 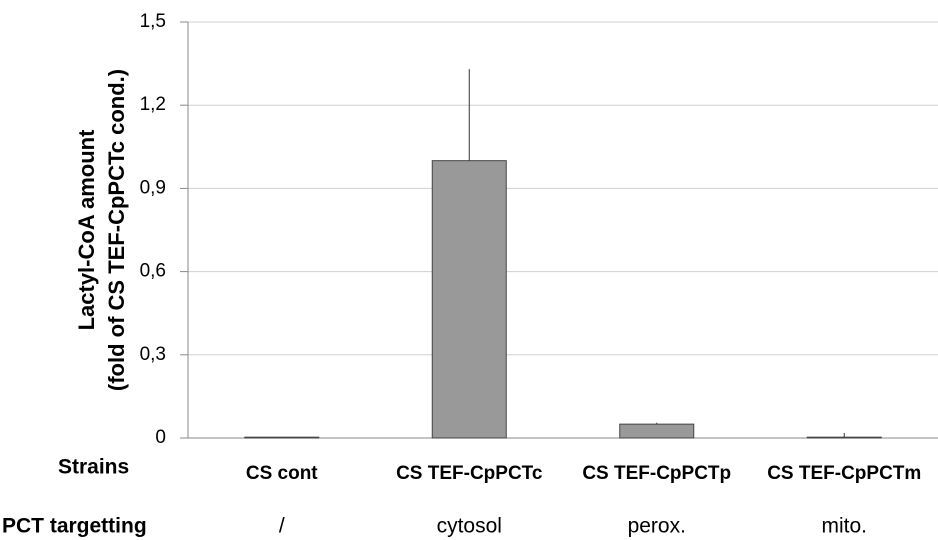 What do you see at coordinates (93, 467) in the screenshot?
I see `row-label: Strains` at bounding box center [93, 467].